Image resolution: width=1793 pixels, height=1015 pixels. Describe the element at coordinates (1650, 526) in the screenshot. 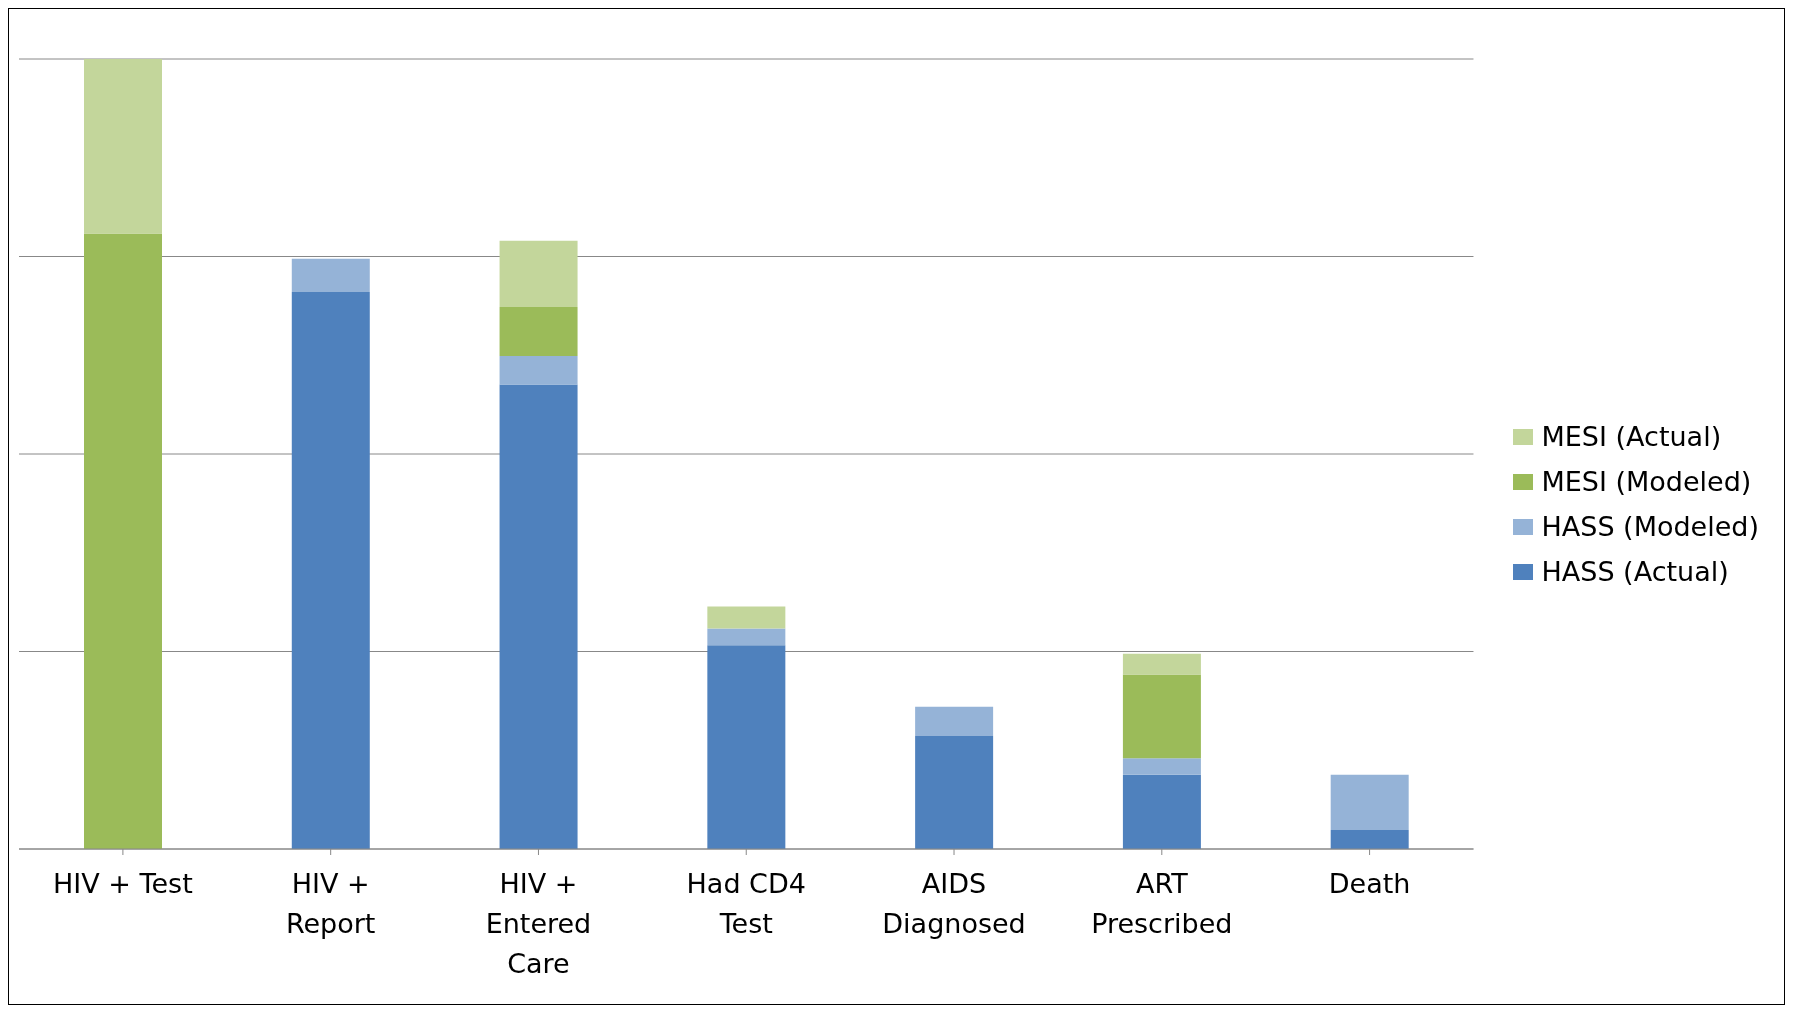

I see `legend-label: HASS (Modeled)` at that location.